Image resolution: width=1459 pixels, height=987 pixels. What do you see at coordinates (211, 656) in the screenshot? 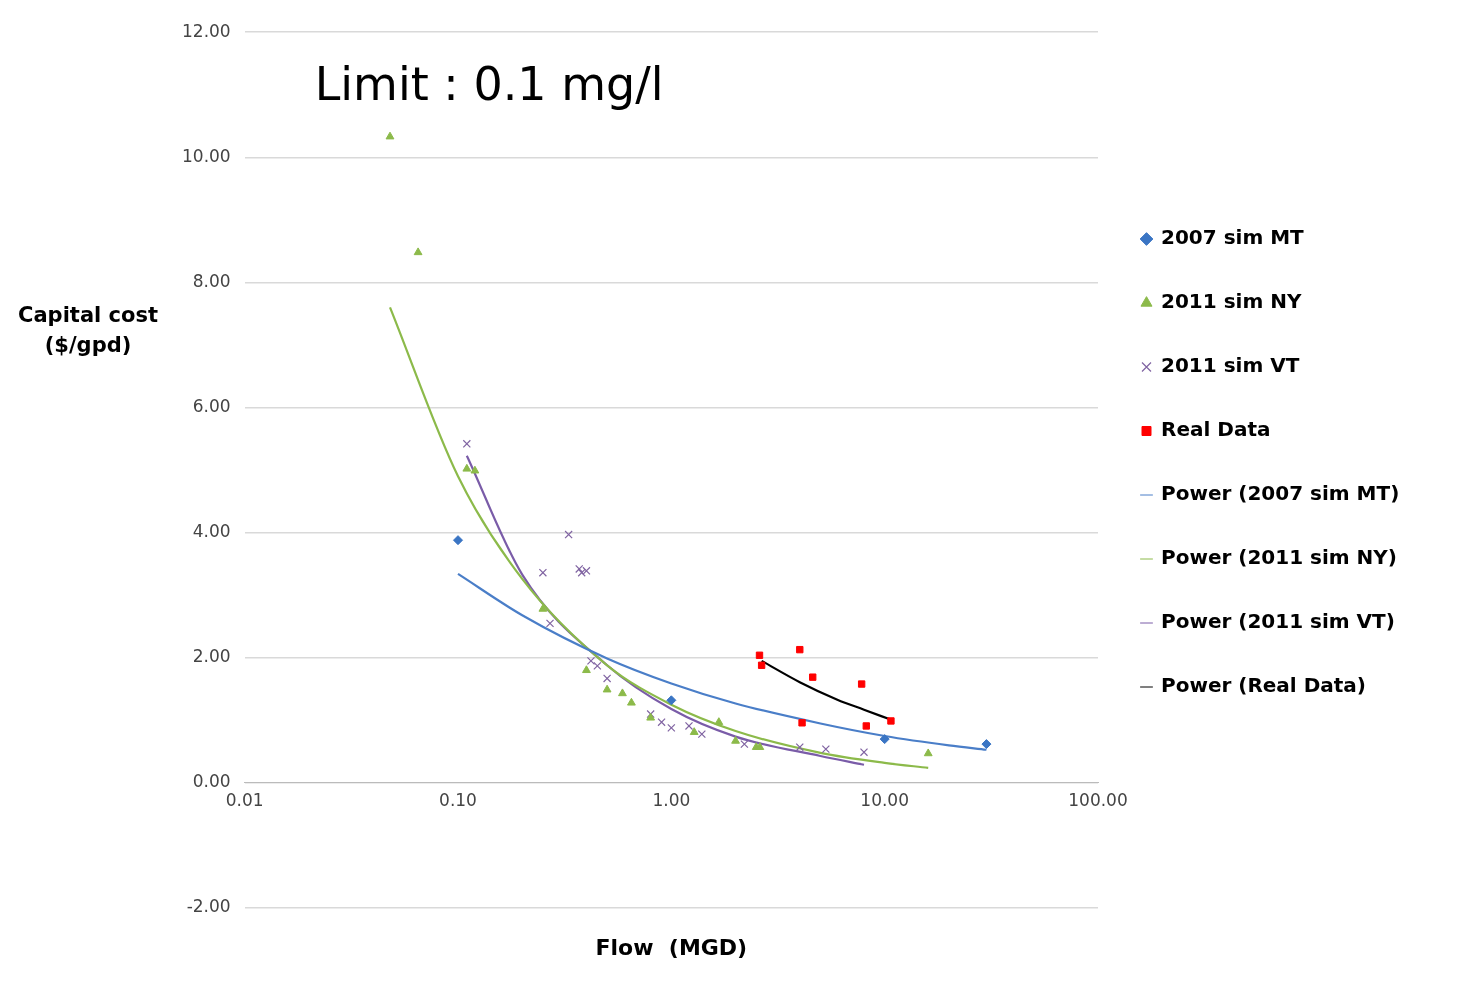
I see `y-tick-label: 2.00` at bounding box center [211, 656].